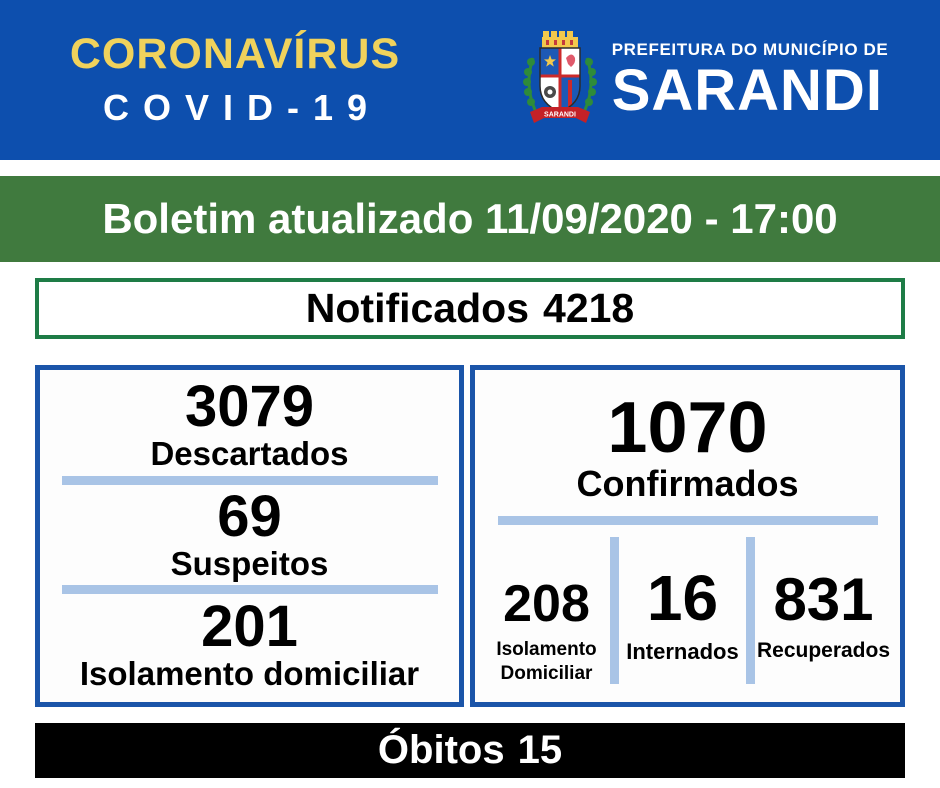 This screenshot has width=940, height=788. I want to click on coronavirus-title: CORONAVÍRUS, so click(235, 54).